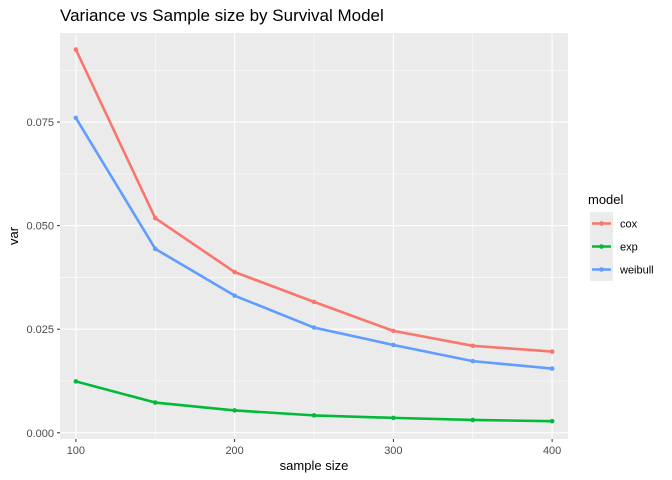 This screenshot has width=672, height=480. I want to click on y-tick-label: 0.025, so click(40, 330).